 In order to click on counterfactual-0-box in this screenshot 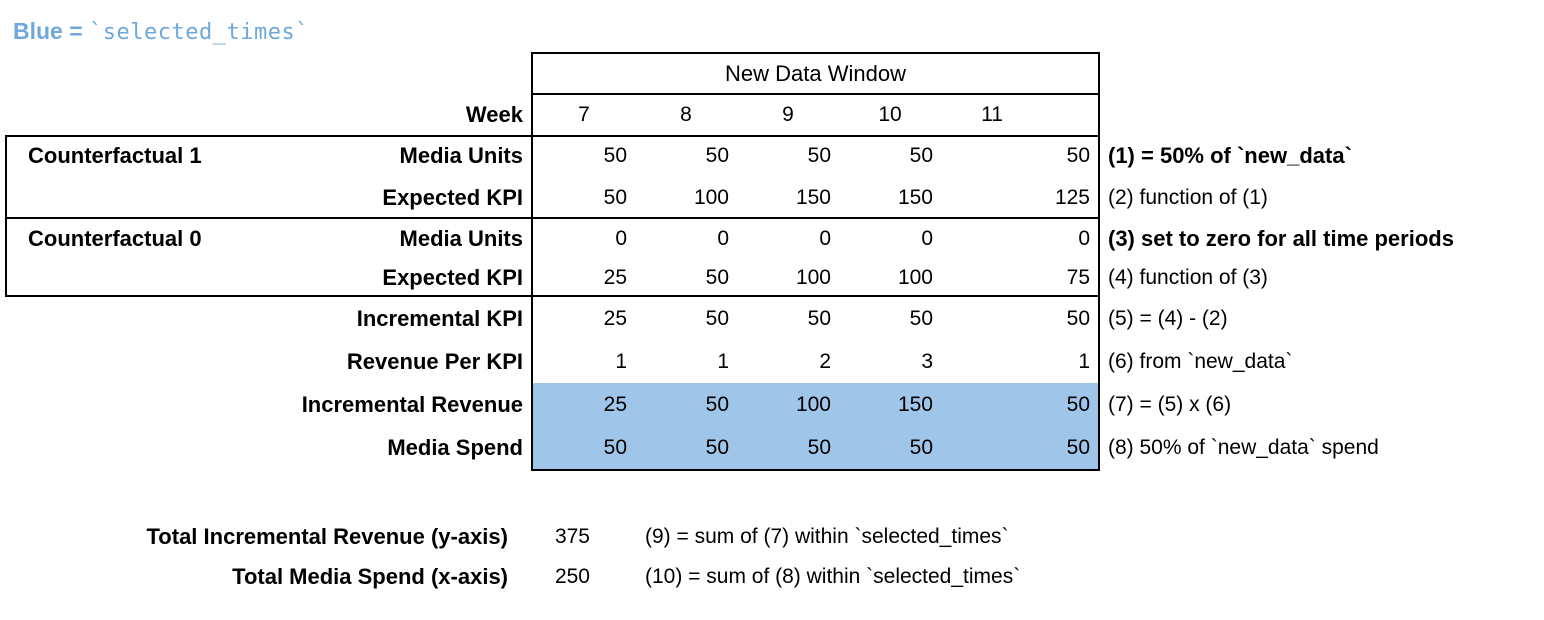, I will do `click(552, 258)`.